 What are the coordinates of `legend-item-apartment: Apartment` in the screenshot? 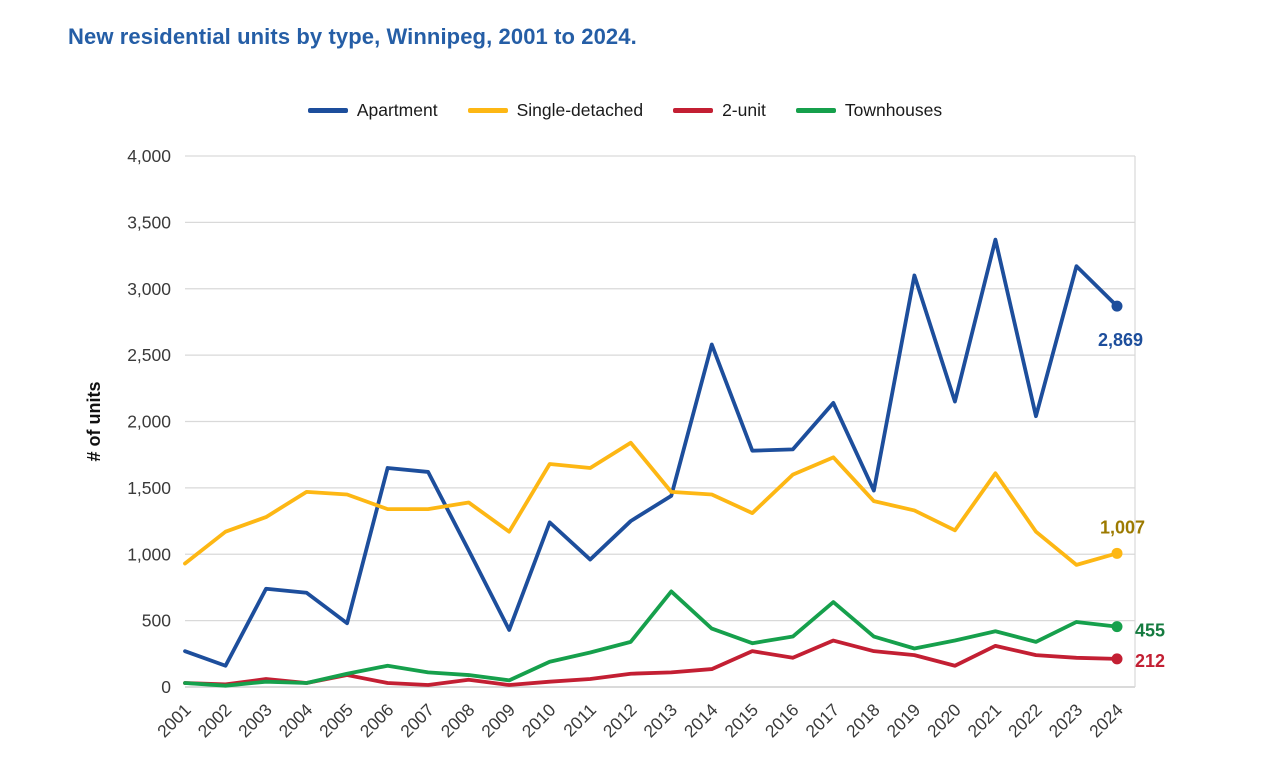 It's located at (372, 110).